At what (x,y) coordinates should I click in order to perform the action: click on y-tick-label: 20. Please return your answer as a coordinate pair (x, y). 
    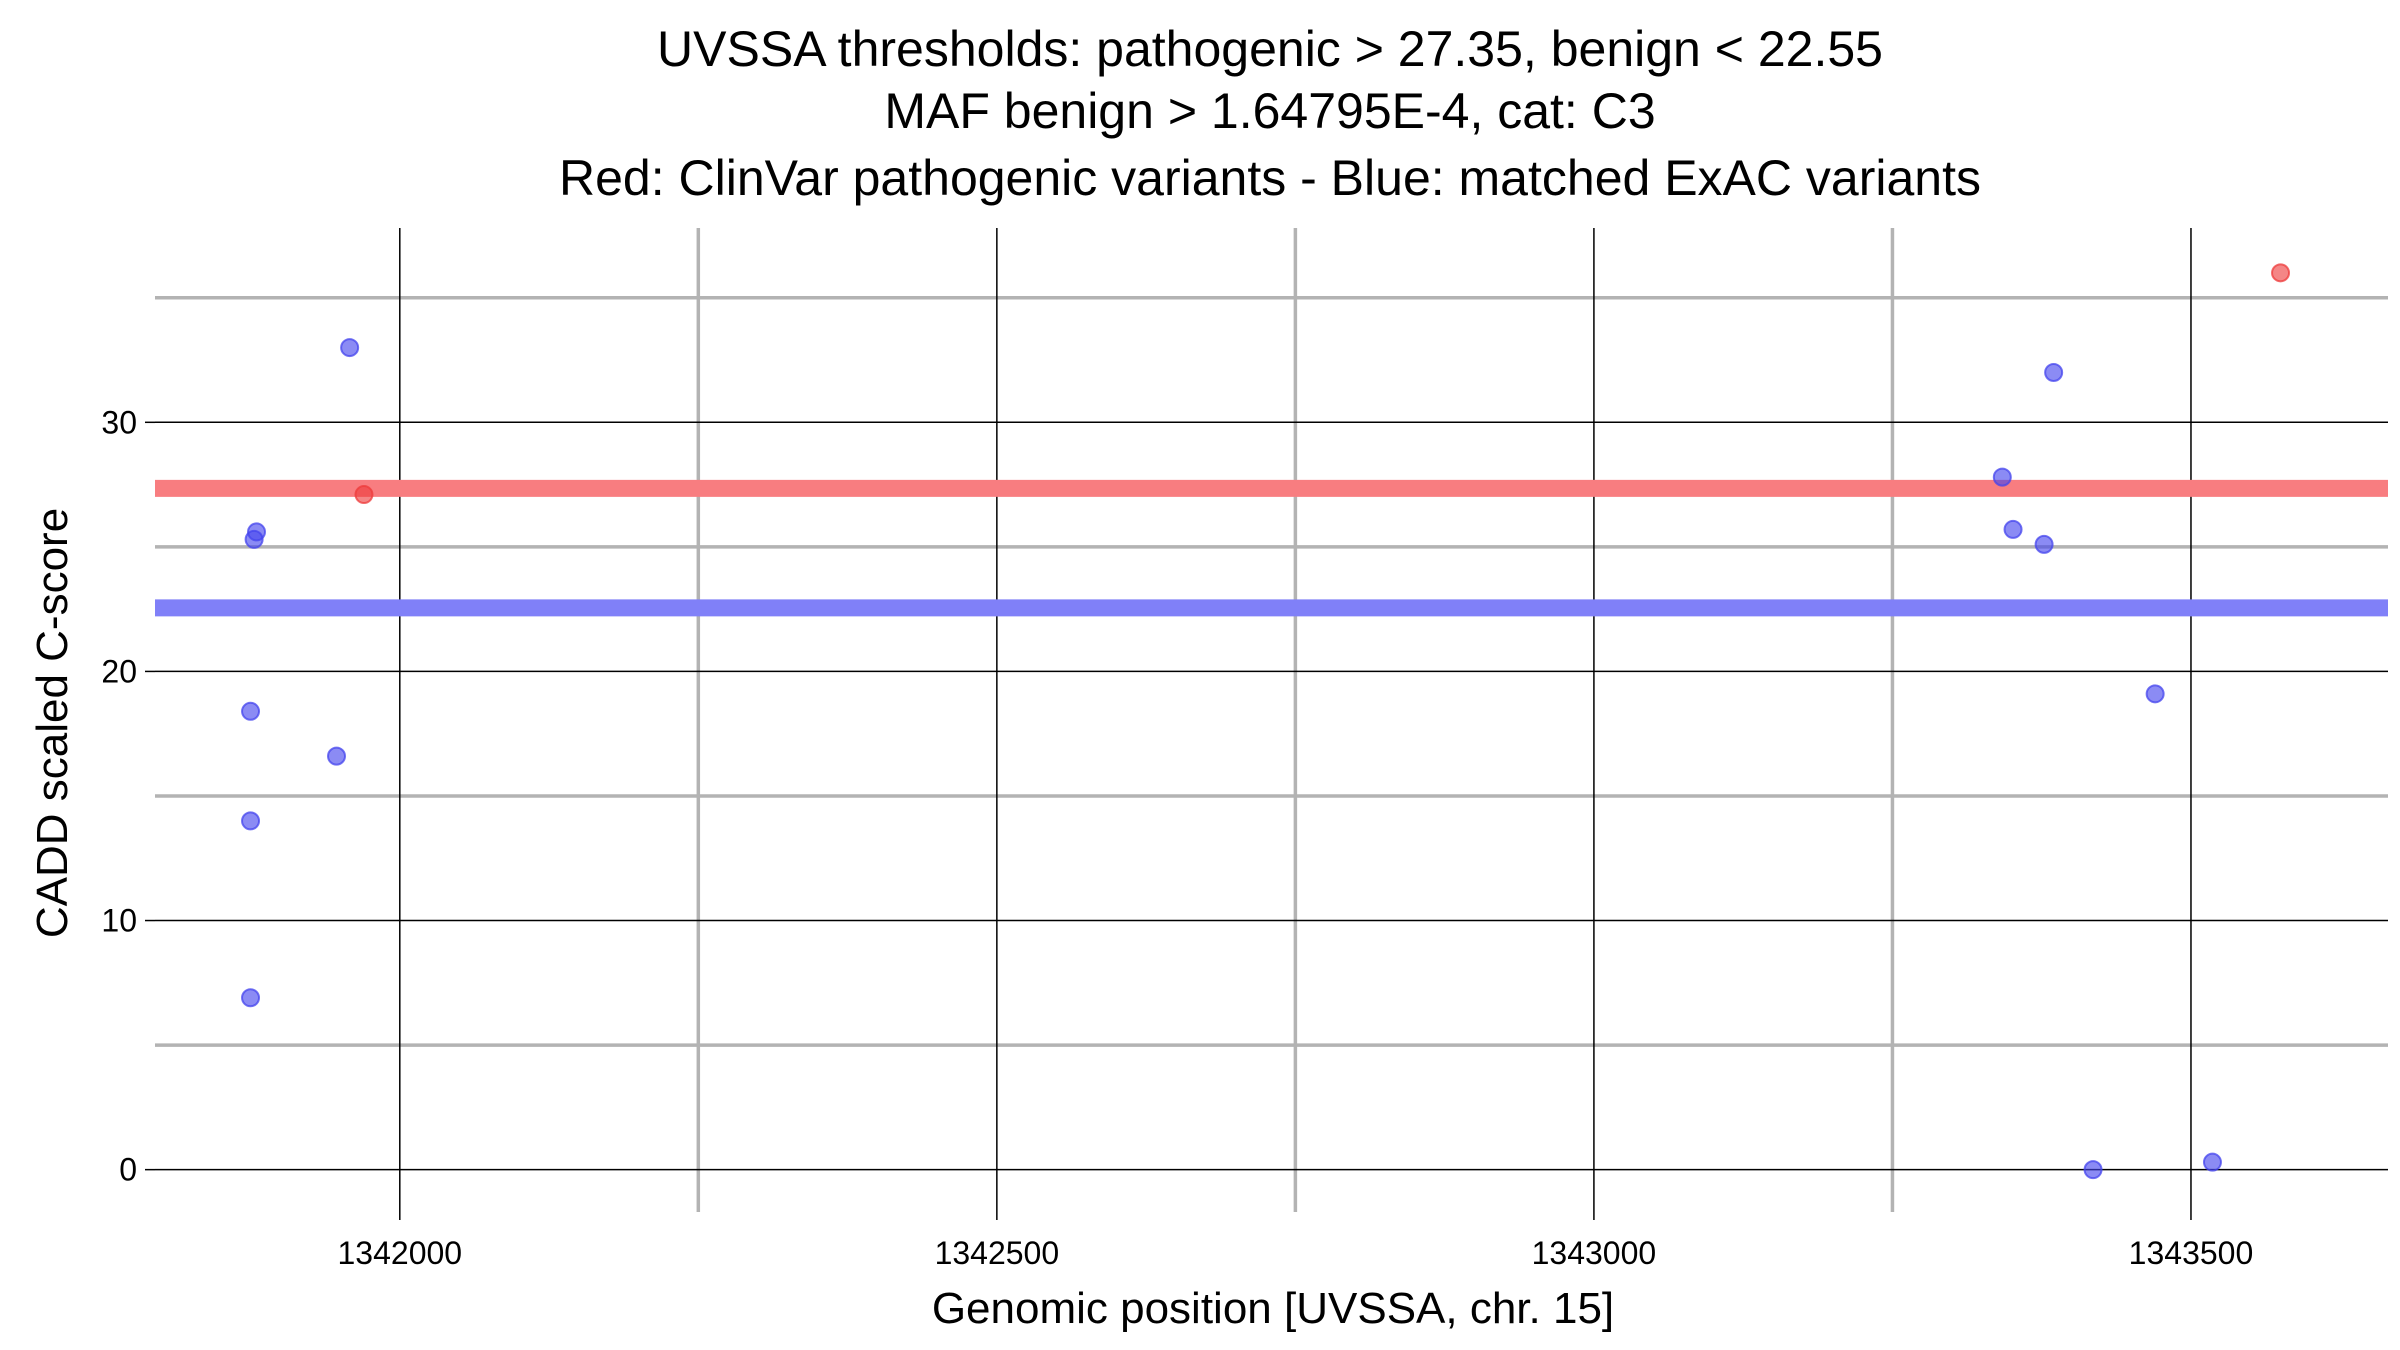
    Looking at the image, I should click on (119, 671).